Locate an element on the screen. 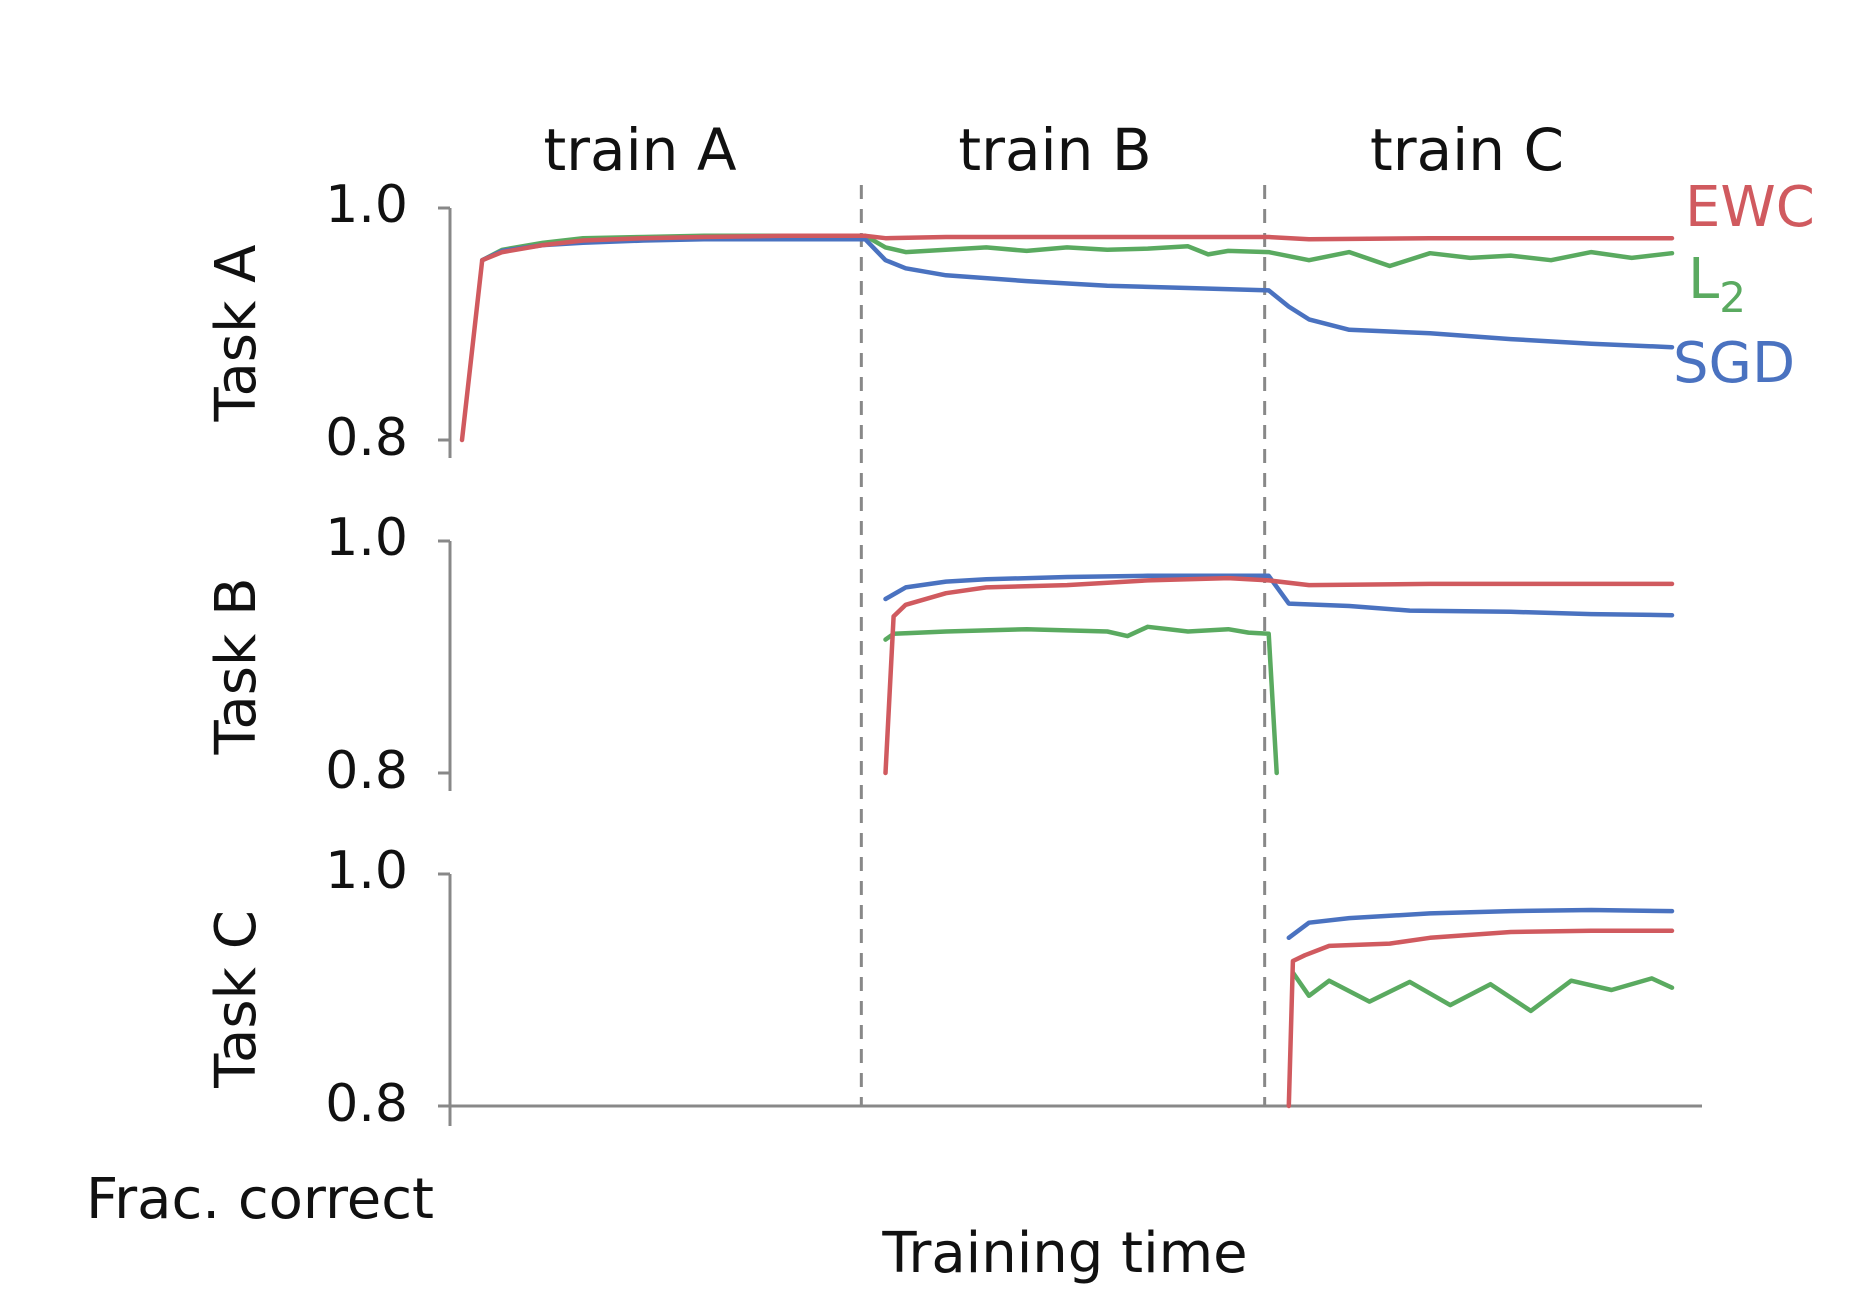  series-line-sgd-task-b is located at coordinates (1279, 595).